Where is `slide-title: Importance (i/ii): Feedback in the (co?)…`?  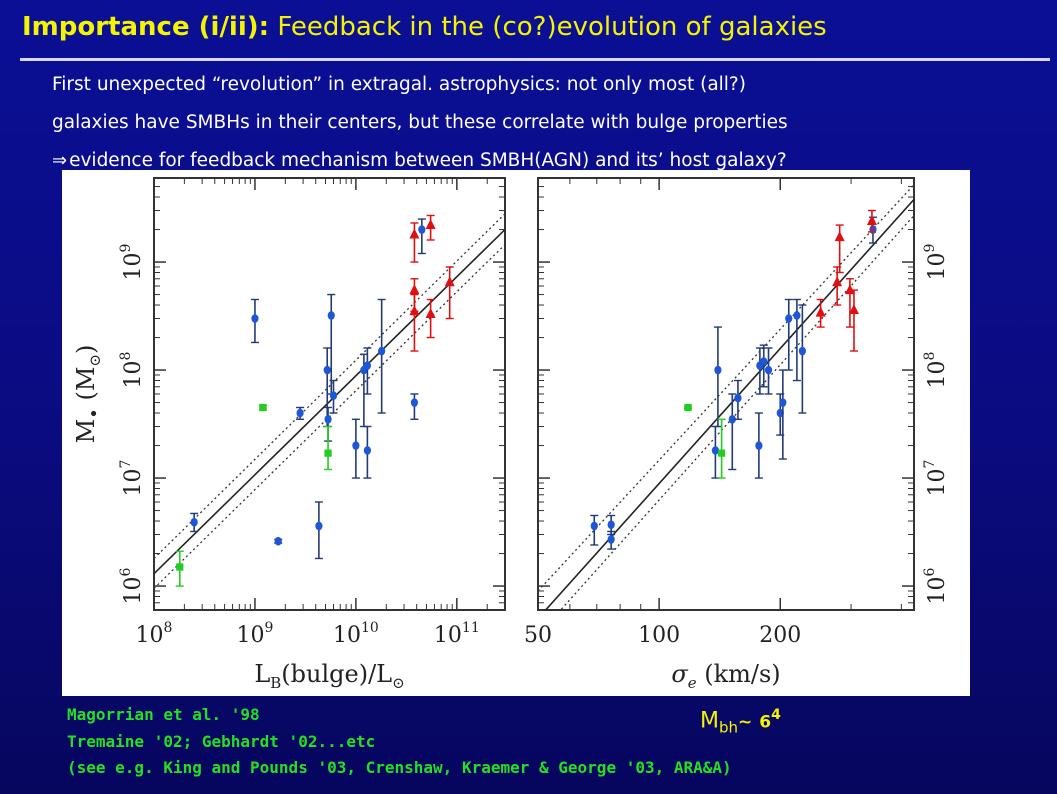
slide-title: Importance (i/ii): Feedback in the (co?)… is located at coordinates (424, 27).